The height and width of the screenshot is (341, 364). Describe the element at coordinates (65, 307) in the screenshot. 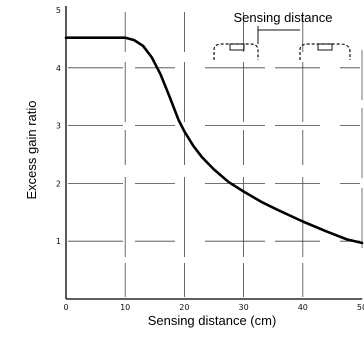

I see `x-tick-label: 0` at that location.